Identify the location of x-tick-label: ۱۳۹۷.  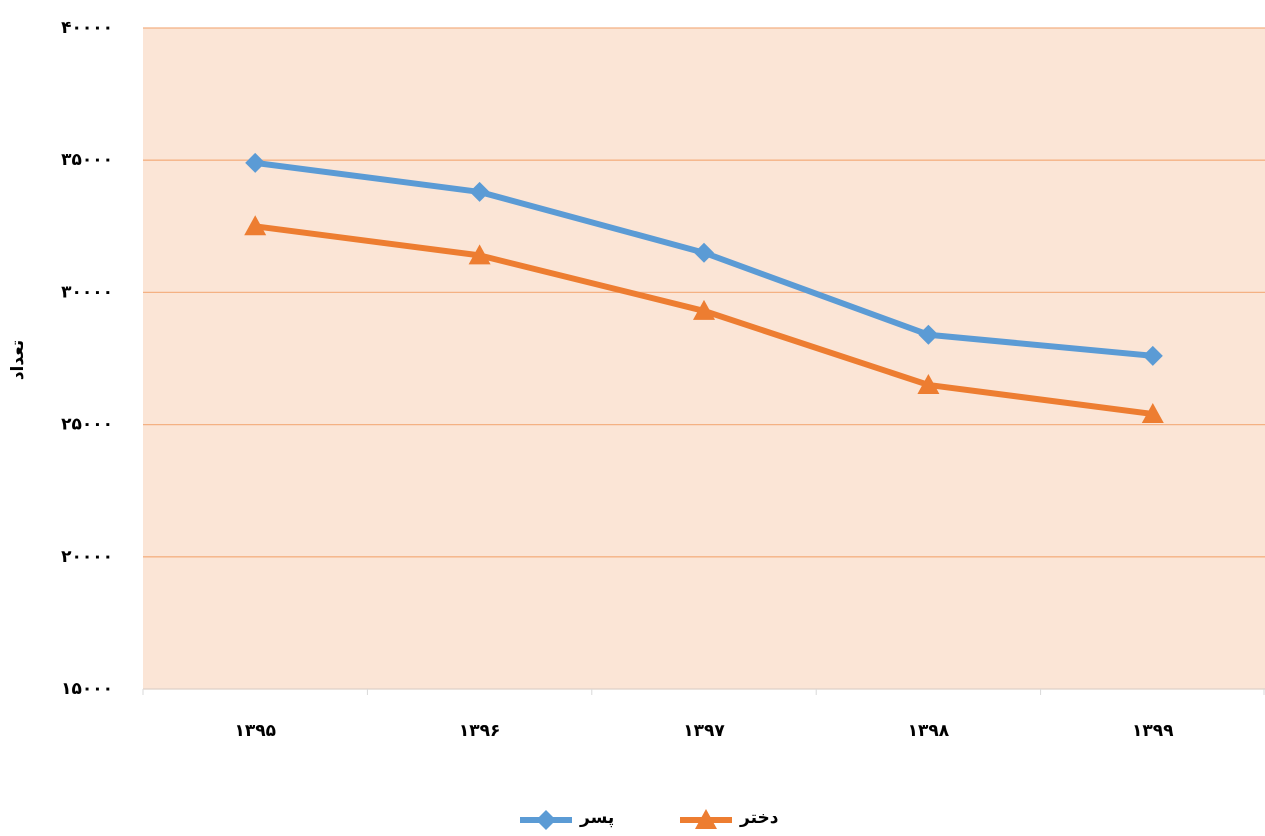
(704, 731).